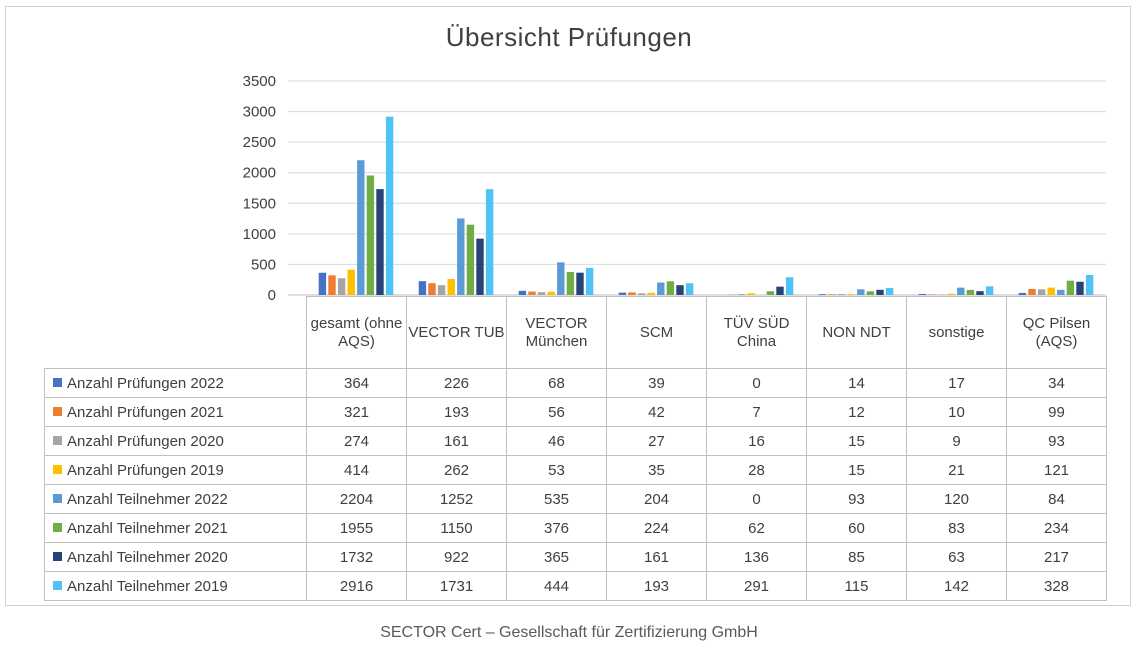  What do you see at coordinates (456, 332) in the screenshot?
I see `category-label: VECTOR TUB` at bounding box center [456, 332].